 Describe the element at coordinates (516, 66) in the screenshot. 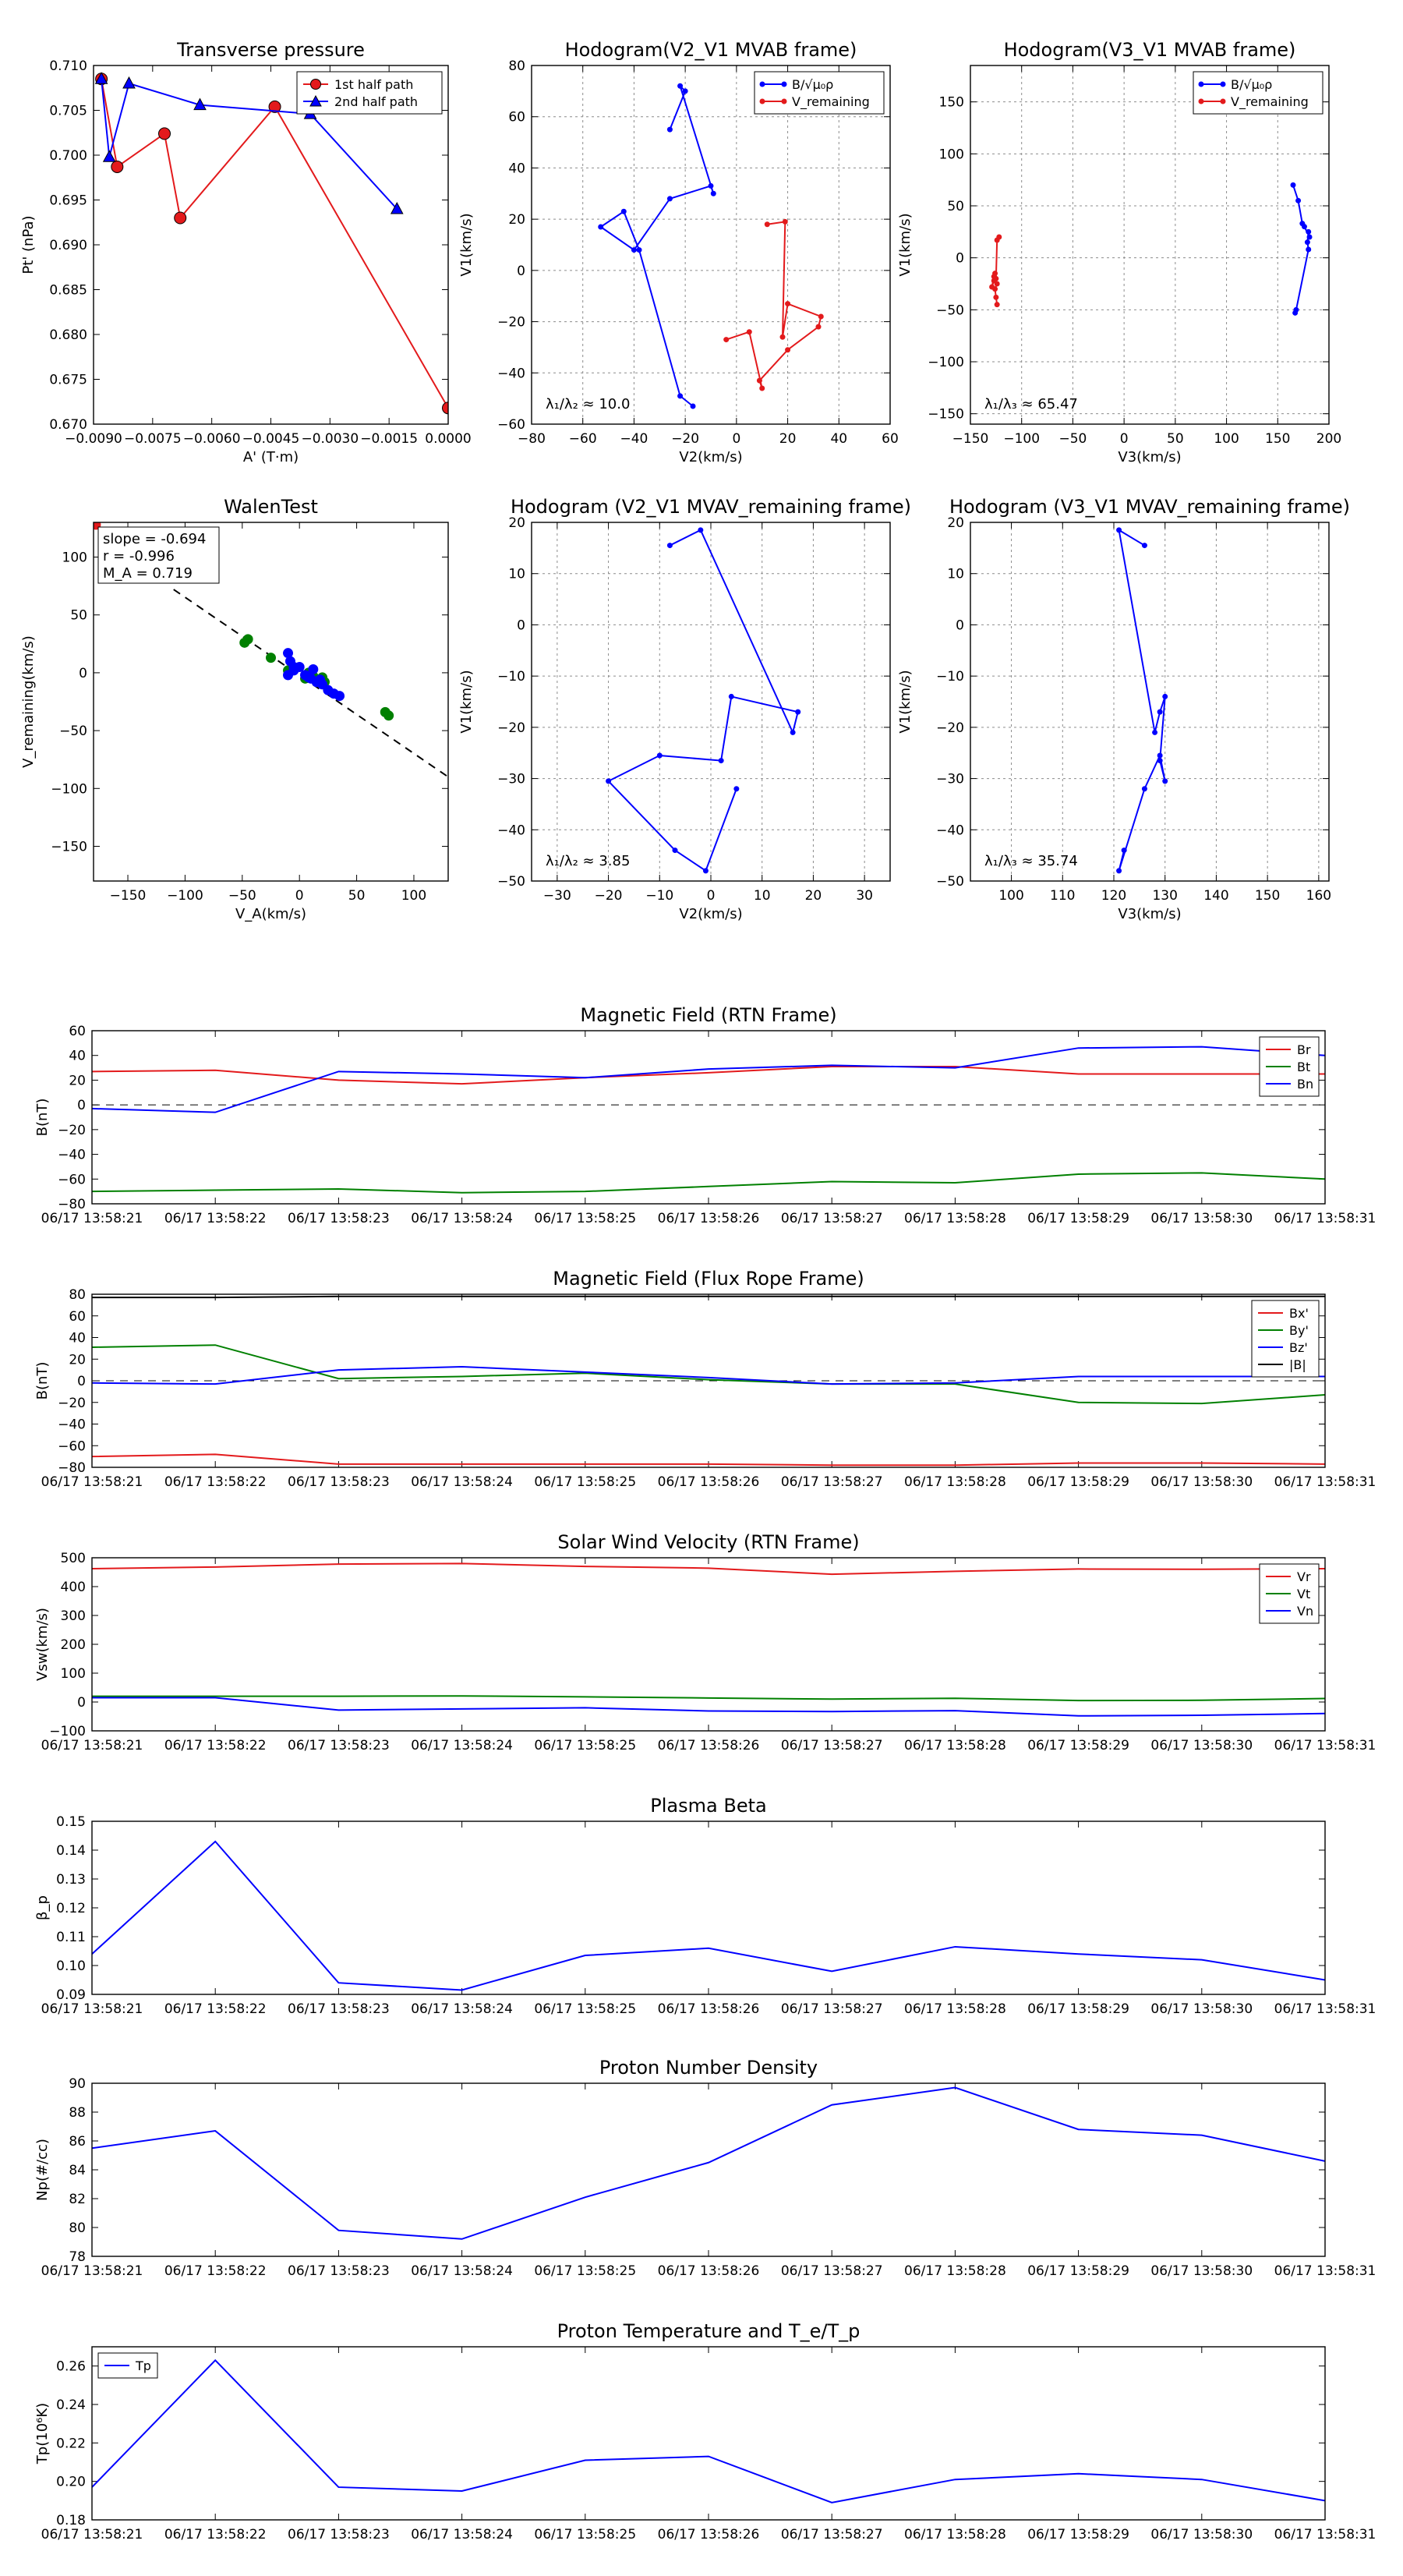

I see `h1-ytick-label: 80` at that location.